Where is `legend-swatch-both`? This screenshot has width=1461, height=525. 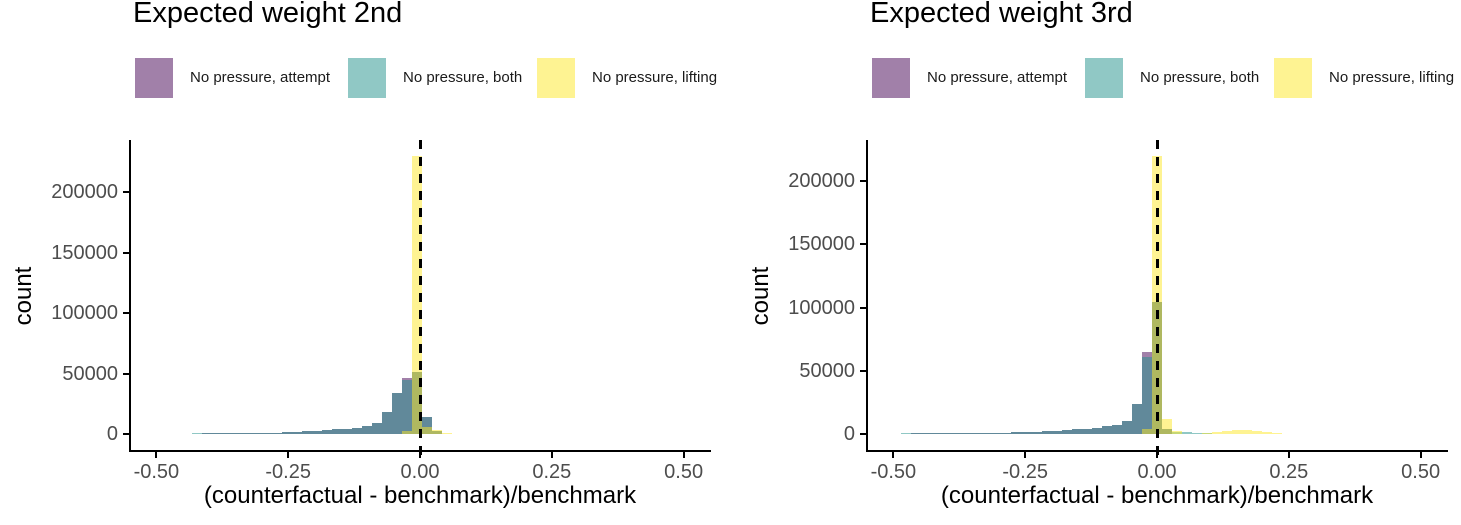
legend-swatch-both is located at coordinates (367, 78).